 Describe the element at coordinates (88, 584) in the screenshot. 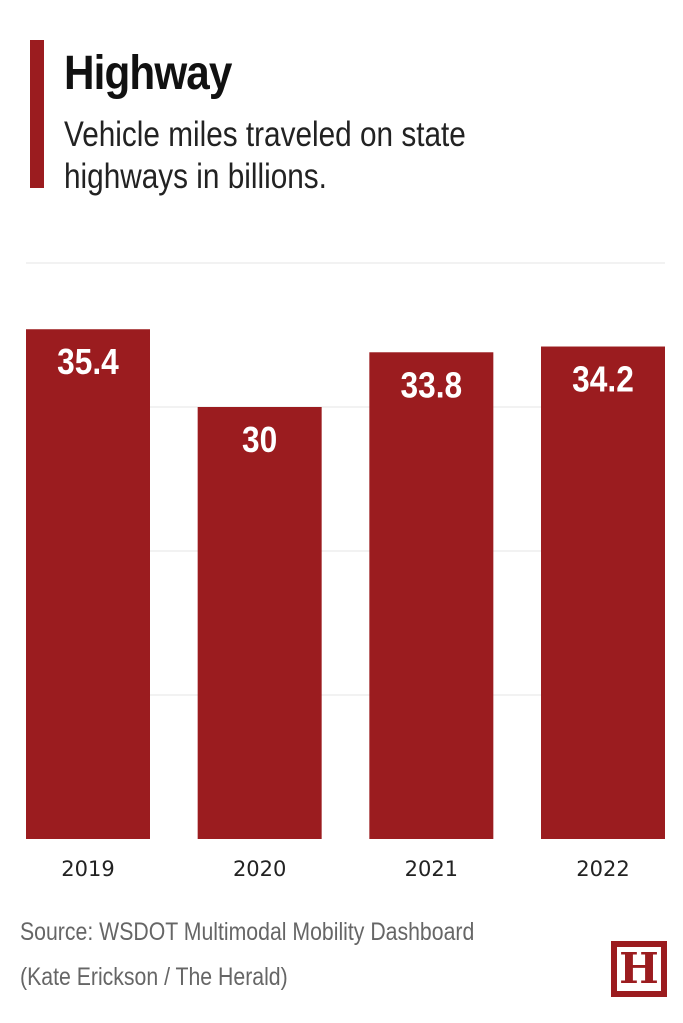

I see `bar-2019` at that location.